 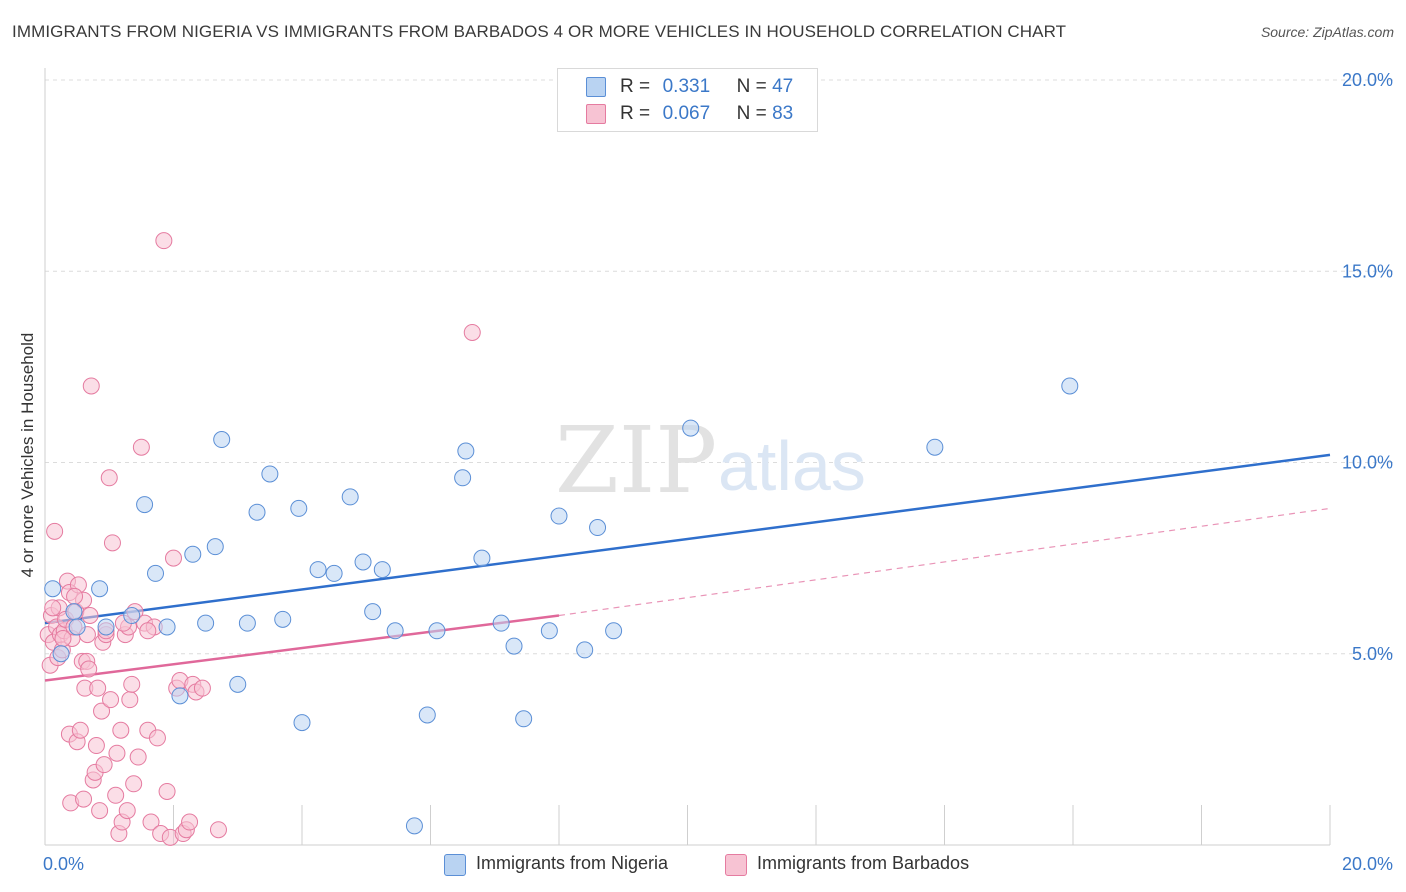 I want to click on nigeria-n-value: 47, so click(x=783, y=86).